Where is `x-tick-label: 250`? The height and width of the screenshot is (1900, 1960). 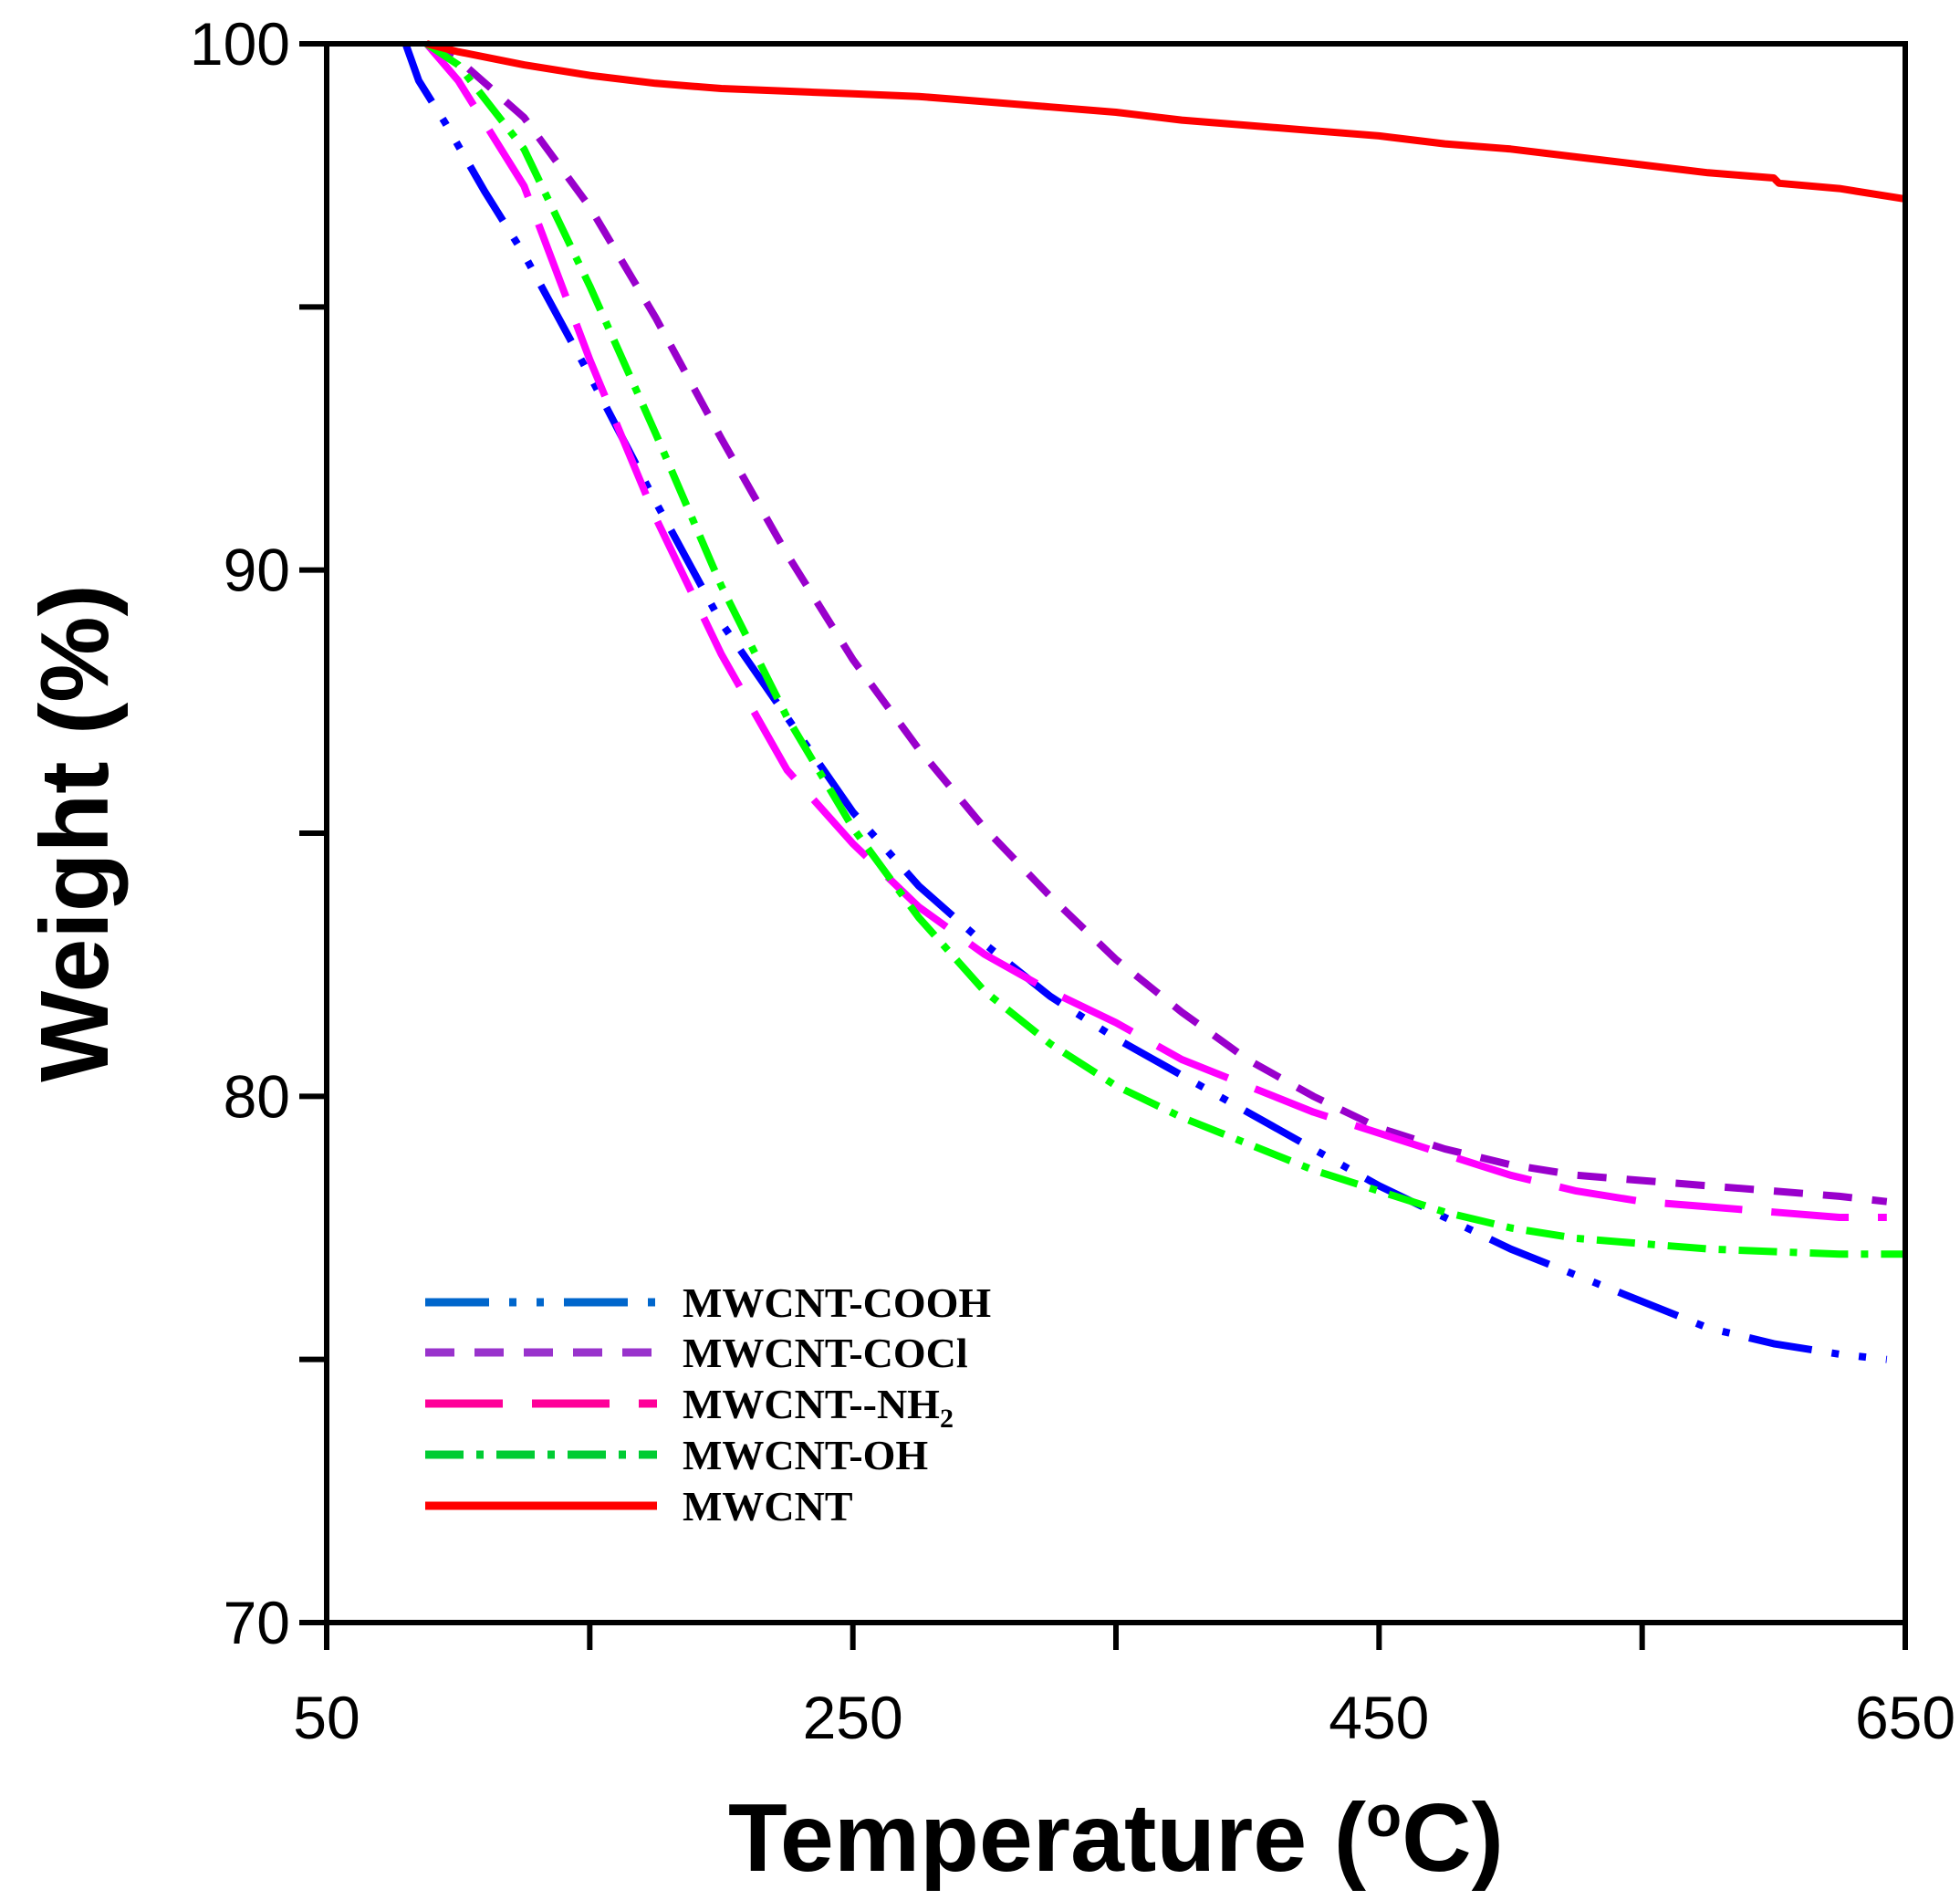
x-tick-label: 250 is located at coordinates (853, 1717).